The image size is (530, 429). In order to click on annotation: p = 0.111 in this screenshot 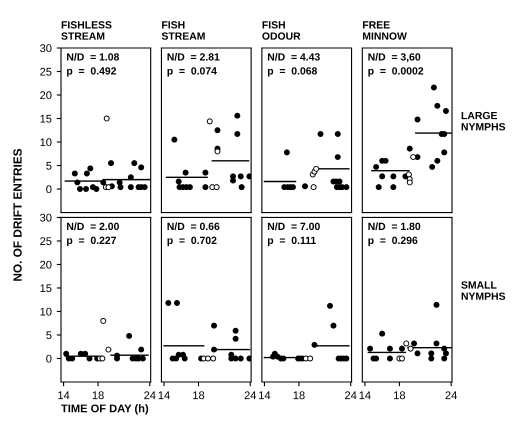, I will do `click(292, 241)`.